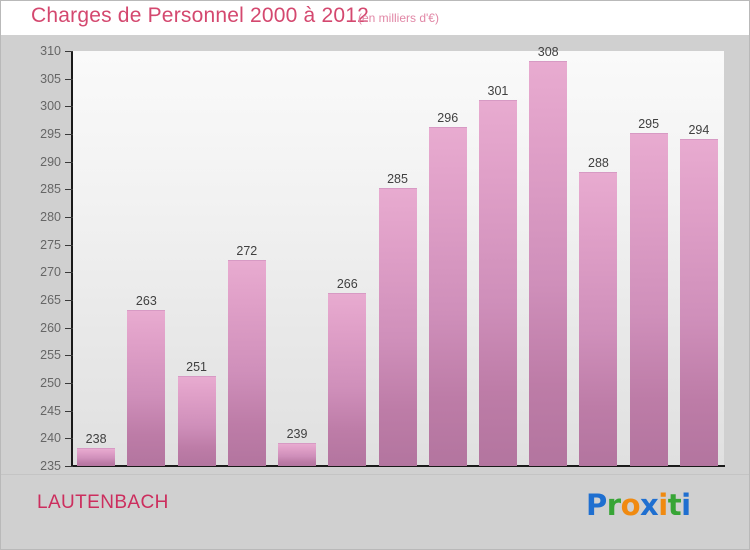 The image size is (750, 550). What do you see at coordinates (96, 439) in the screenshot?
I see `bar-value-label: 238` at bounding box center [96, 439].